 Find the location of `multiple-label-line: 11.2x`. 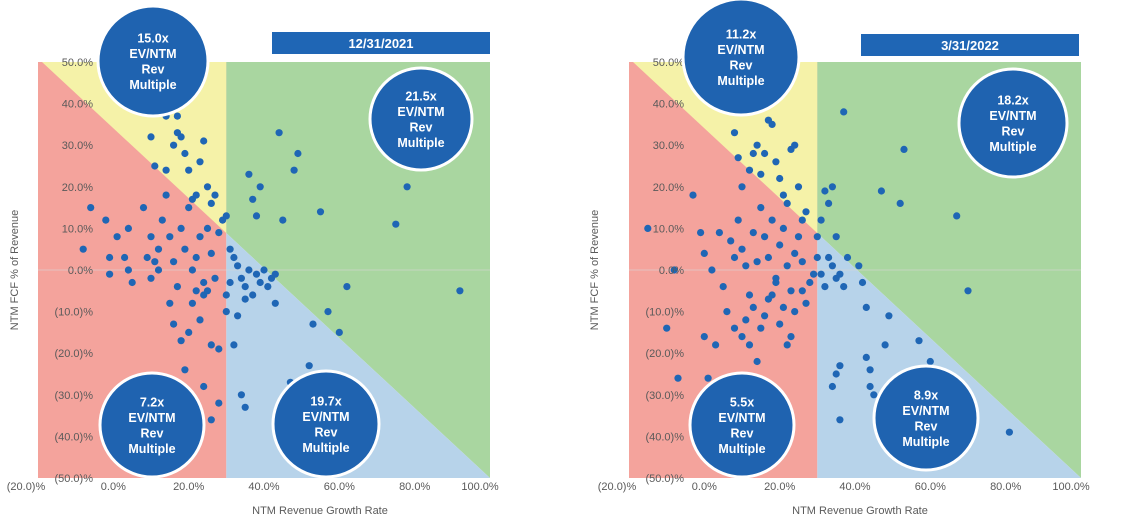

multiple-label-line: 11.2x is located at coordinates (741, 34).